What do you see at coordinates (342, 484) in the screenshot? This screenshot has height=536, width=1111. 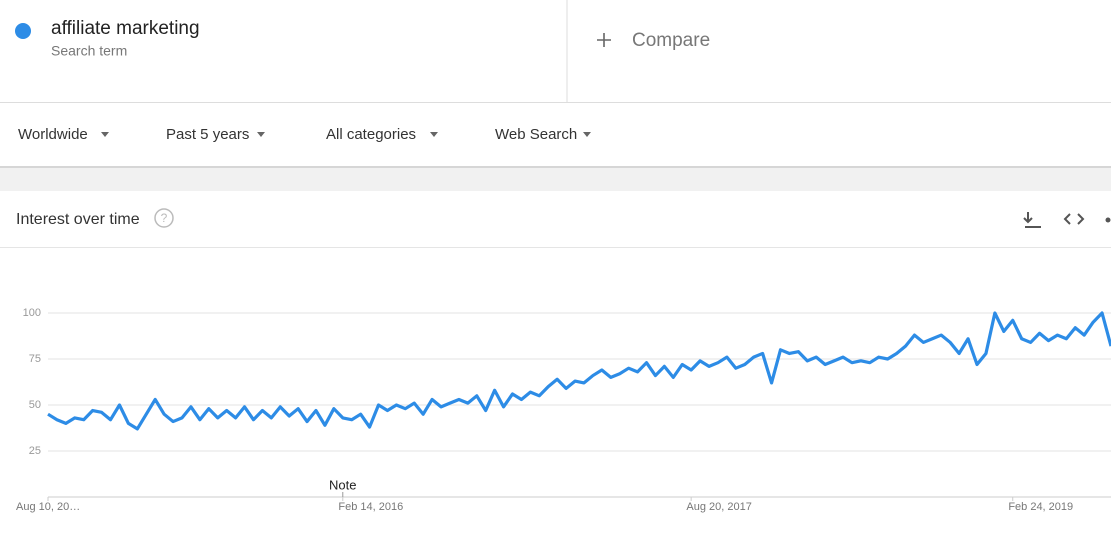 I see `annotation: Note` at bounding box center [342, 484].